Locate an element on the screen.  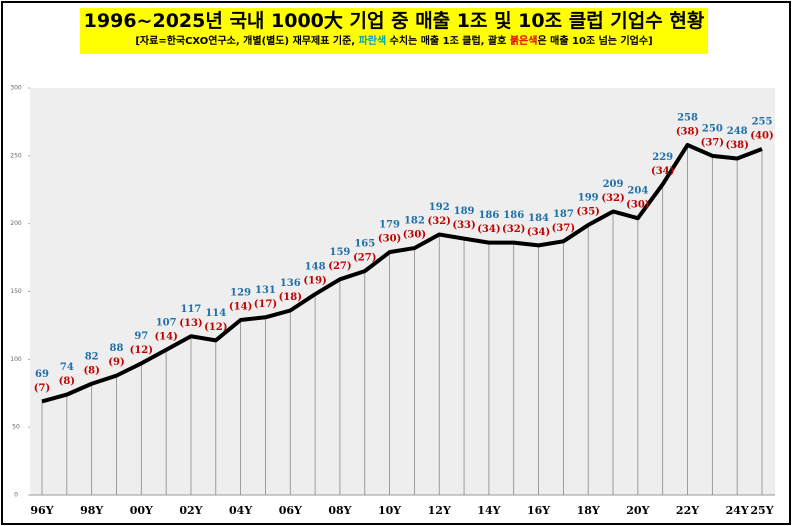
value-label-10t: (19) is located at coordinates (314, 281).